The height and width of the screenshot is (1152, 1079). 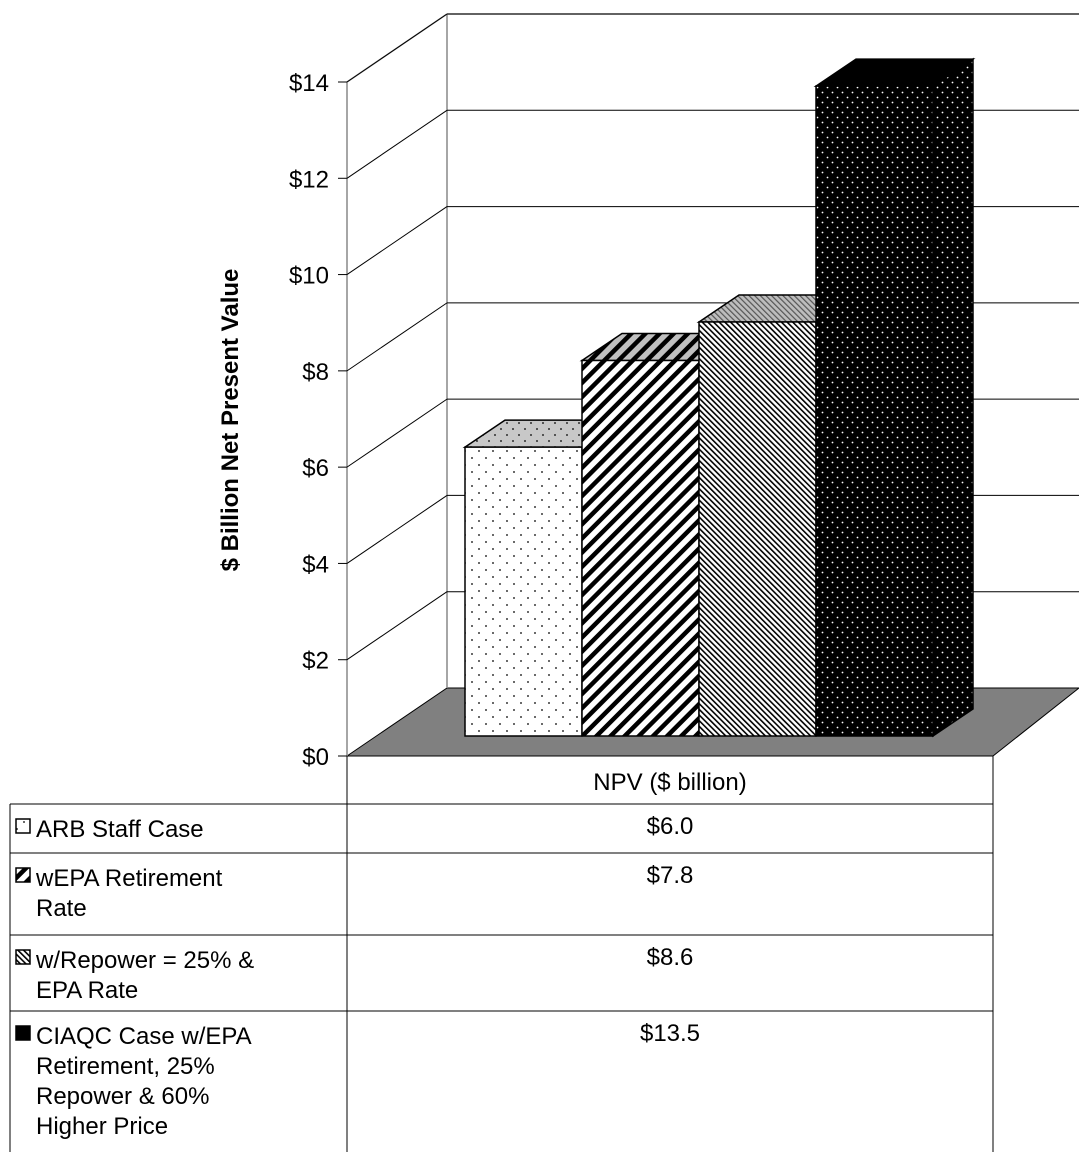 I want to click on y-tick-label: $0, so click(x=315, y=757).